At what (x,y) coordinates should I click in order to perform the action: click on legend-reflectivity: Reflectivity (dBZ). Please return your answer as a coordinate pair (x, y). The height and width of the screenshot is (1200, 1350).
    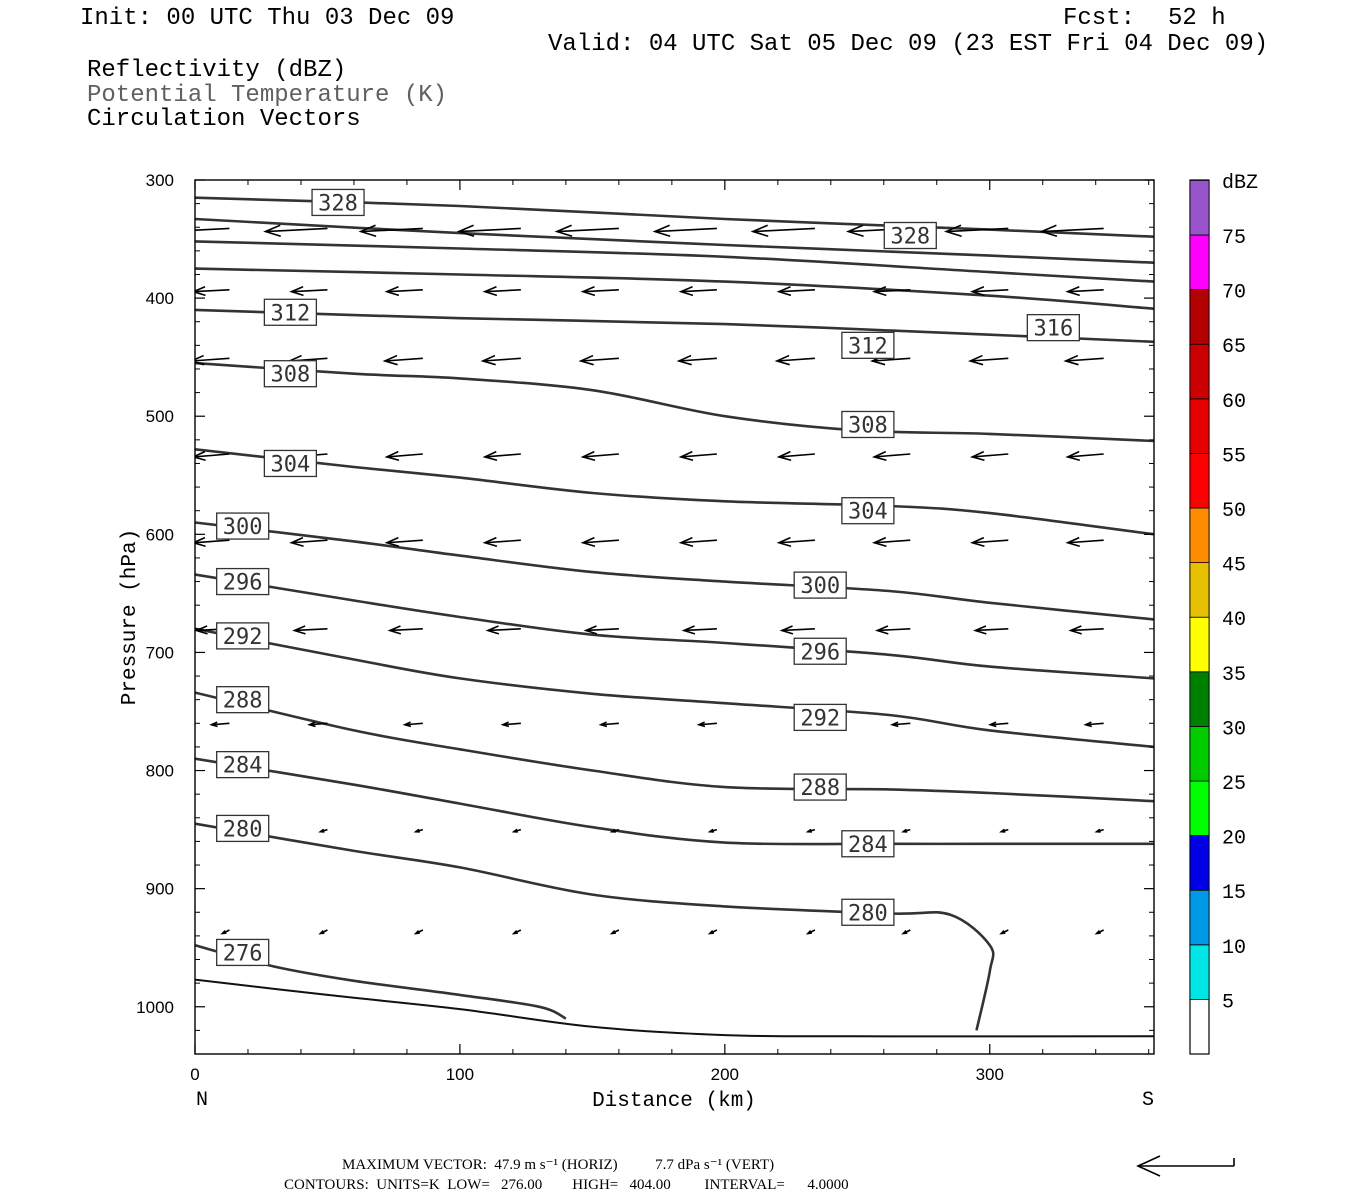
    Looking at the image, I should click on (217, 70).